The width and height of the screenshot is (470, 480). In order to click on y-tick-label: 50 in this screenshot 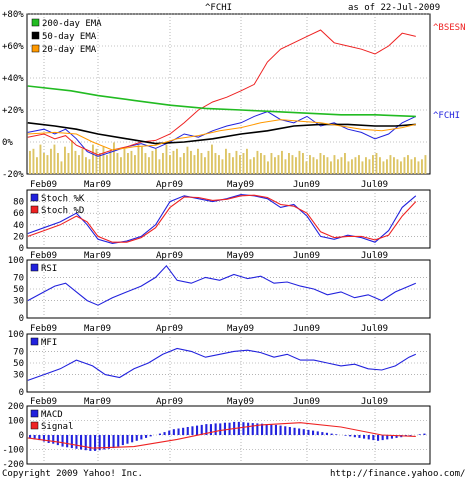, I will do `click(18, 290)`.